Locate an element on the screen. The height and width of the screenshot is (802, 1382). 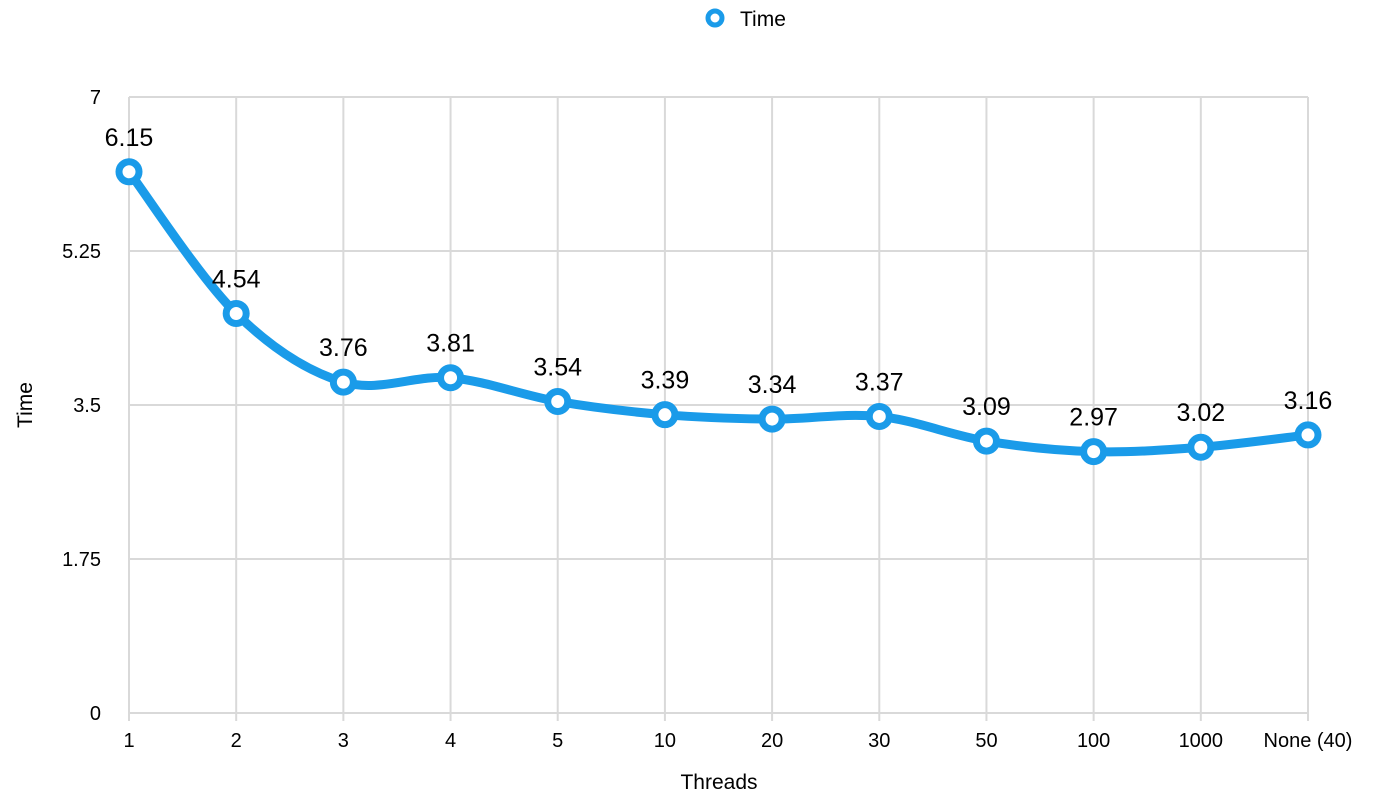
data-label: 3.02 is located at coordinates (1200, 413).